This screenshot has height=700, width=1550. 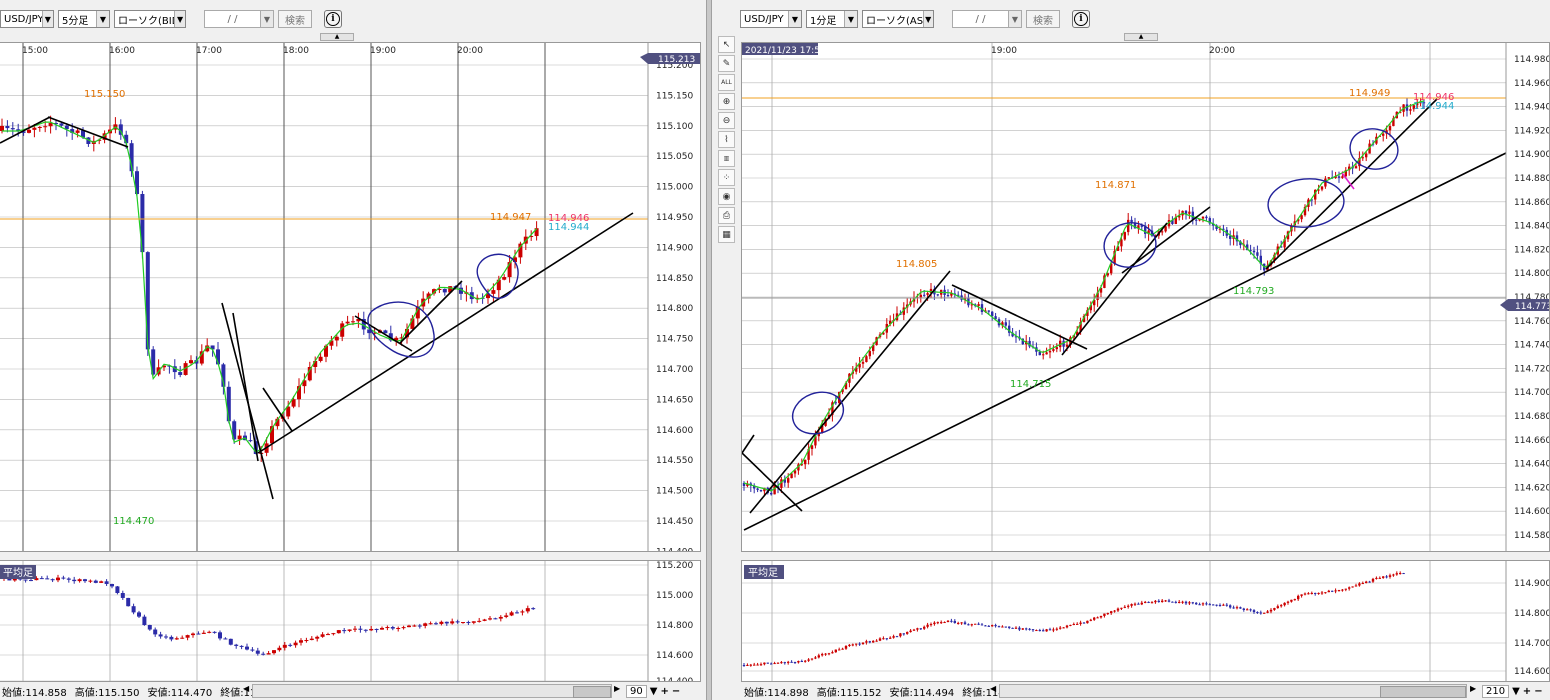 I want to click on left-sub-chart: 115.200 115.000 114.800 114.600 114.400 平均足, so click(x=350, y=621).